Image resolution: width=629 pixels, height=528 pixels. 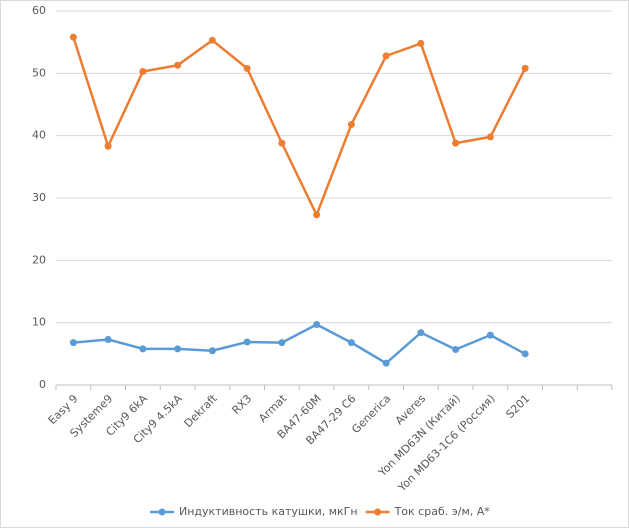 What do you see at coordinates (39, 197) in the screenshot?
I see `y-tick-label: 30` at bounding box center [39, 197].